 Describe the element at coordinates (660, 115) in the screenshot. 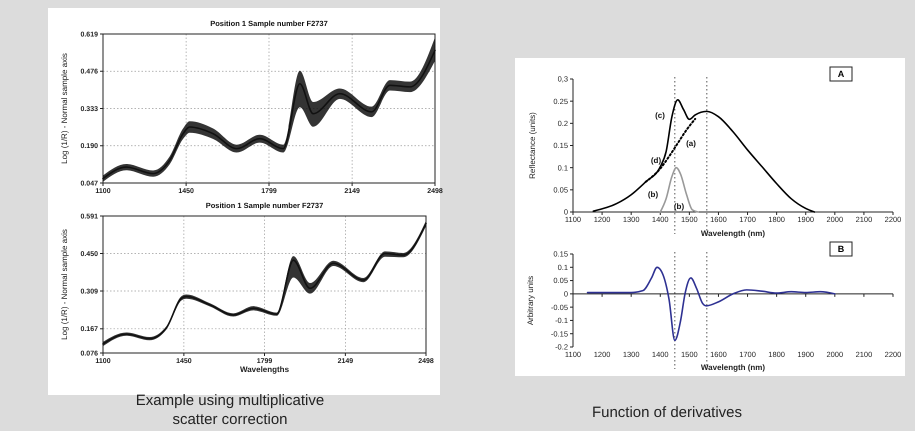

I see `annotation: (c)` at that location.